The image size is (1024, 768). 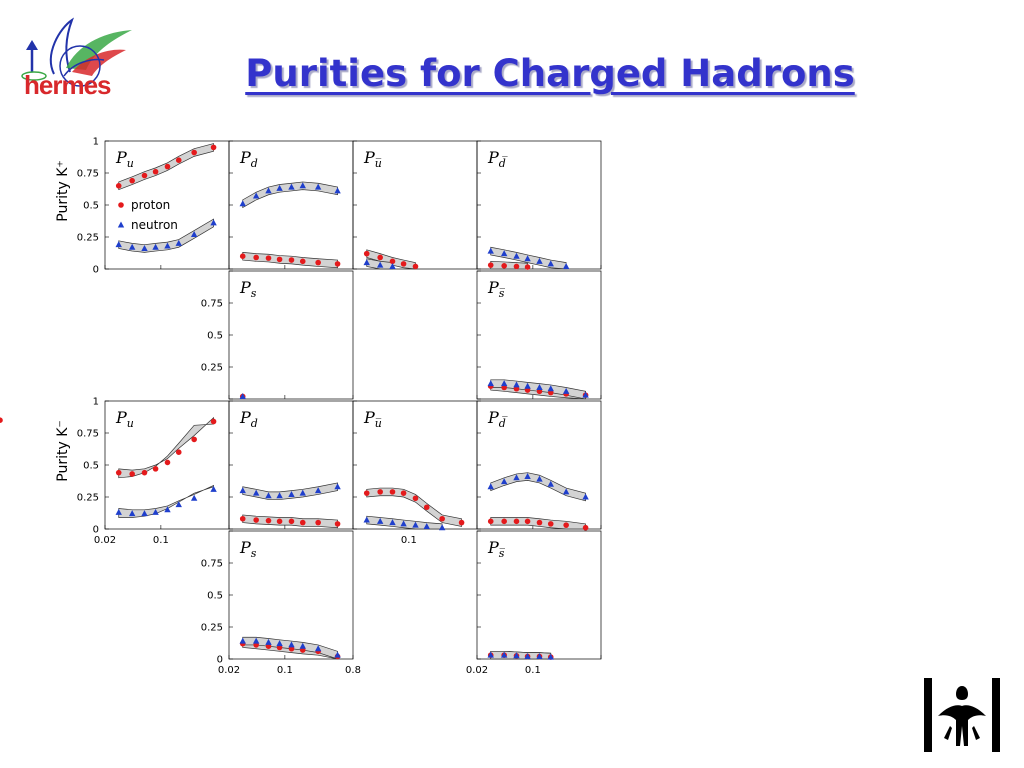 What do you see at coordinates (105, 540) in the screenshot?
I see `x-tick-label: 0.02` at bounding box center [105, 540].